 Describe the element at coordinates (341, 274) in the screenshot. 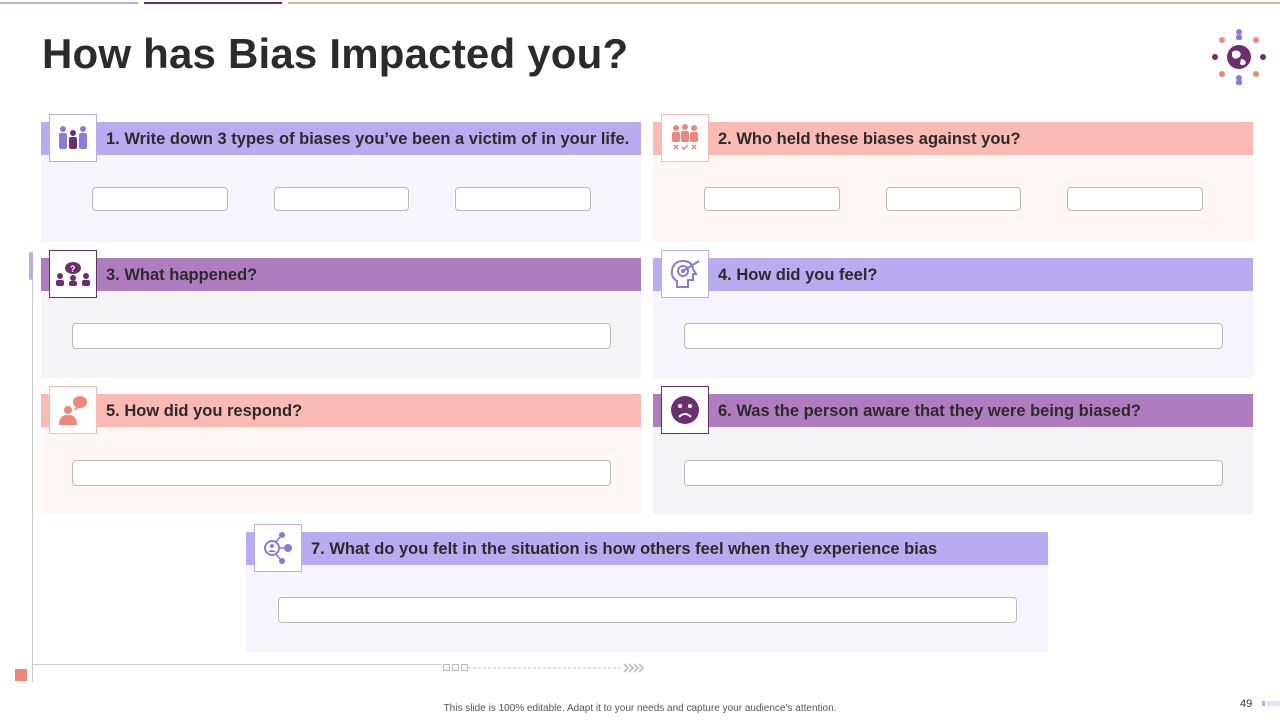

I see `question-header-3: 3. What happened?` at that location.